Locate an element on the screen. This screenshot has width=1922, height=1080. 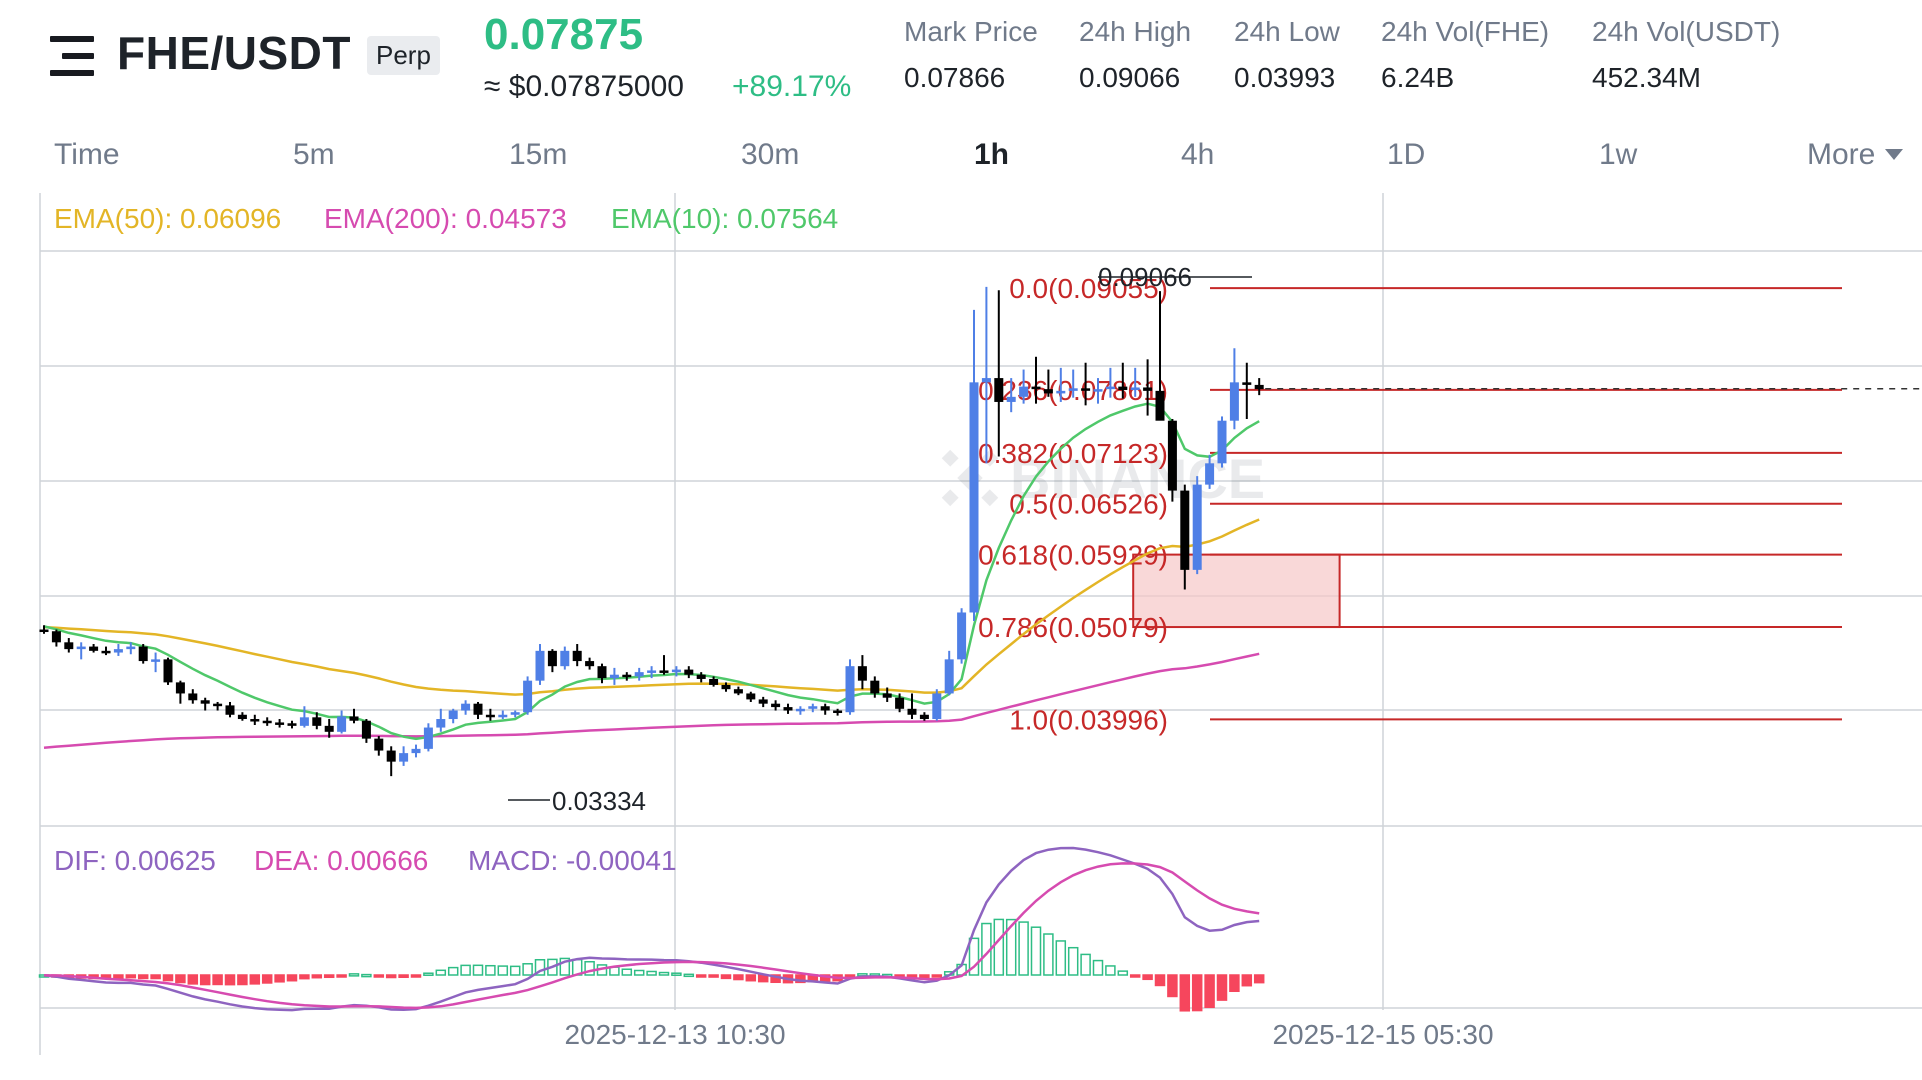
tab-time: Time is located at coordinates (87, 154).